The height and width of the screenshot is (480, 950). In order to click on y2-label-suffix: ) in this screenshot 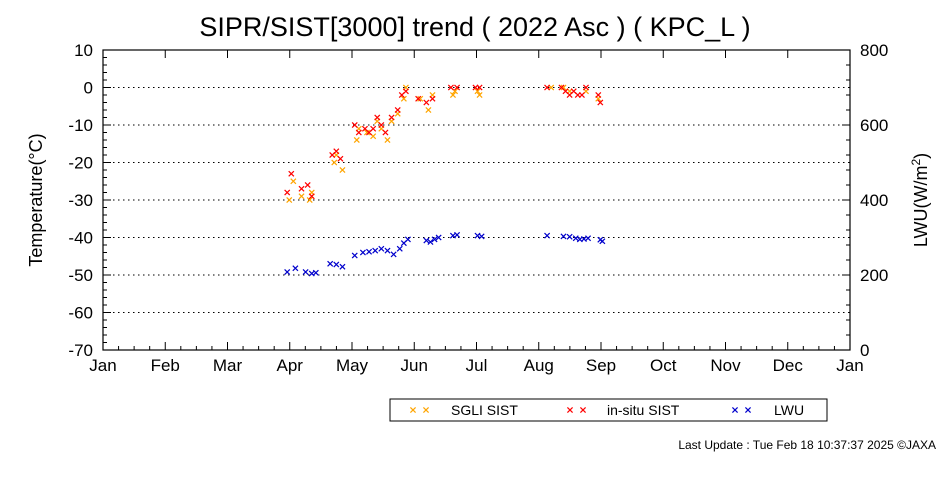, I will do `click(921, 156)`.